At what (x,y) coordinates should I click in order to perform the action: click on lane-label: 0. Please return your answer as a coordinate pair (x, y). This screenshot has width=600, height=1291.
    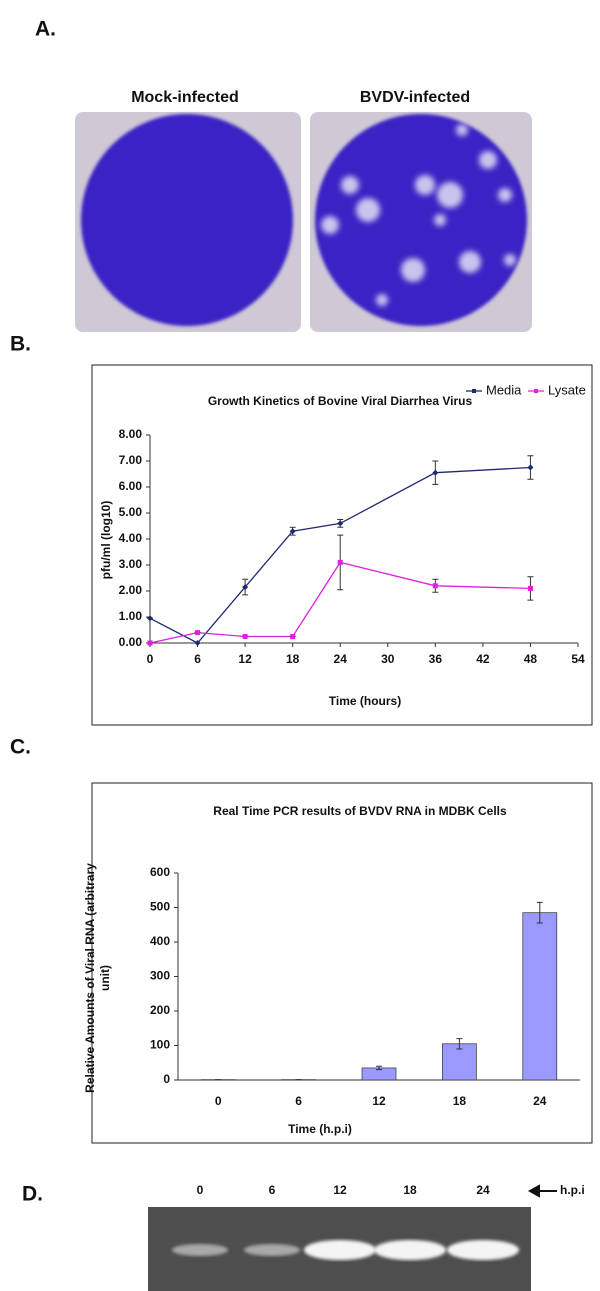
    Looking at the image, I should click on (200, 1190).